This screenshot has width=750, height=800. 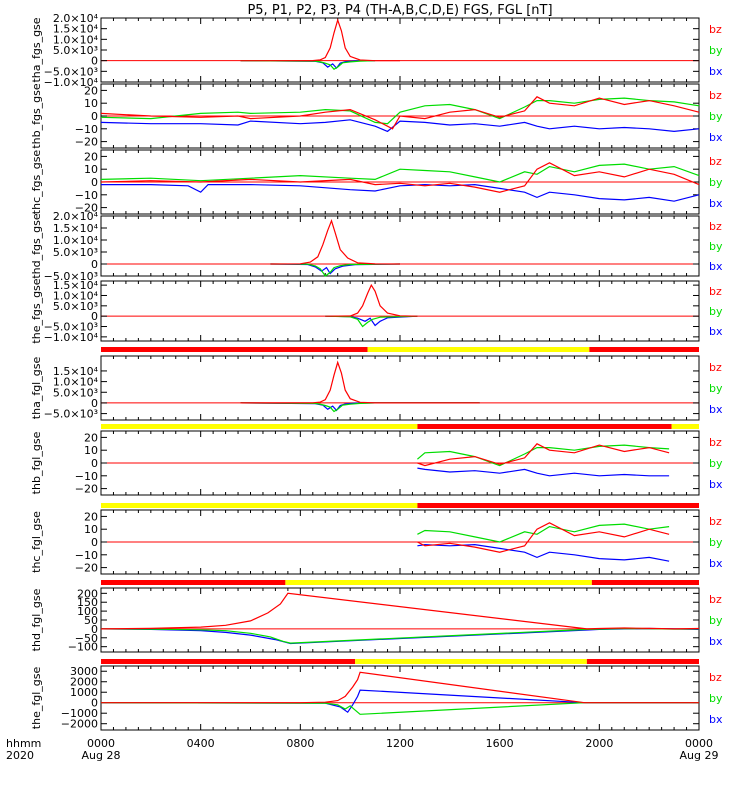 I want to click on y-tick-label: 150, so click(x=87, y=602).